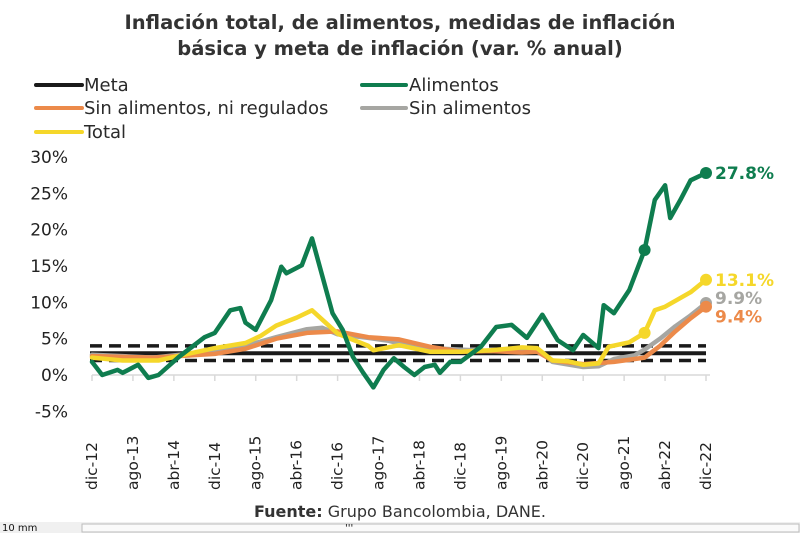 Image resolution: width=800 pixels, height=533 pixels. What do you see at coordinates (49, 267) in the screenshot?
I see `y-tick-label: 15%` at bounding box center [49, 267].